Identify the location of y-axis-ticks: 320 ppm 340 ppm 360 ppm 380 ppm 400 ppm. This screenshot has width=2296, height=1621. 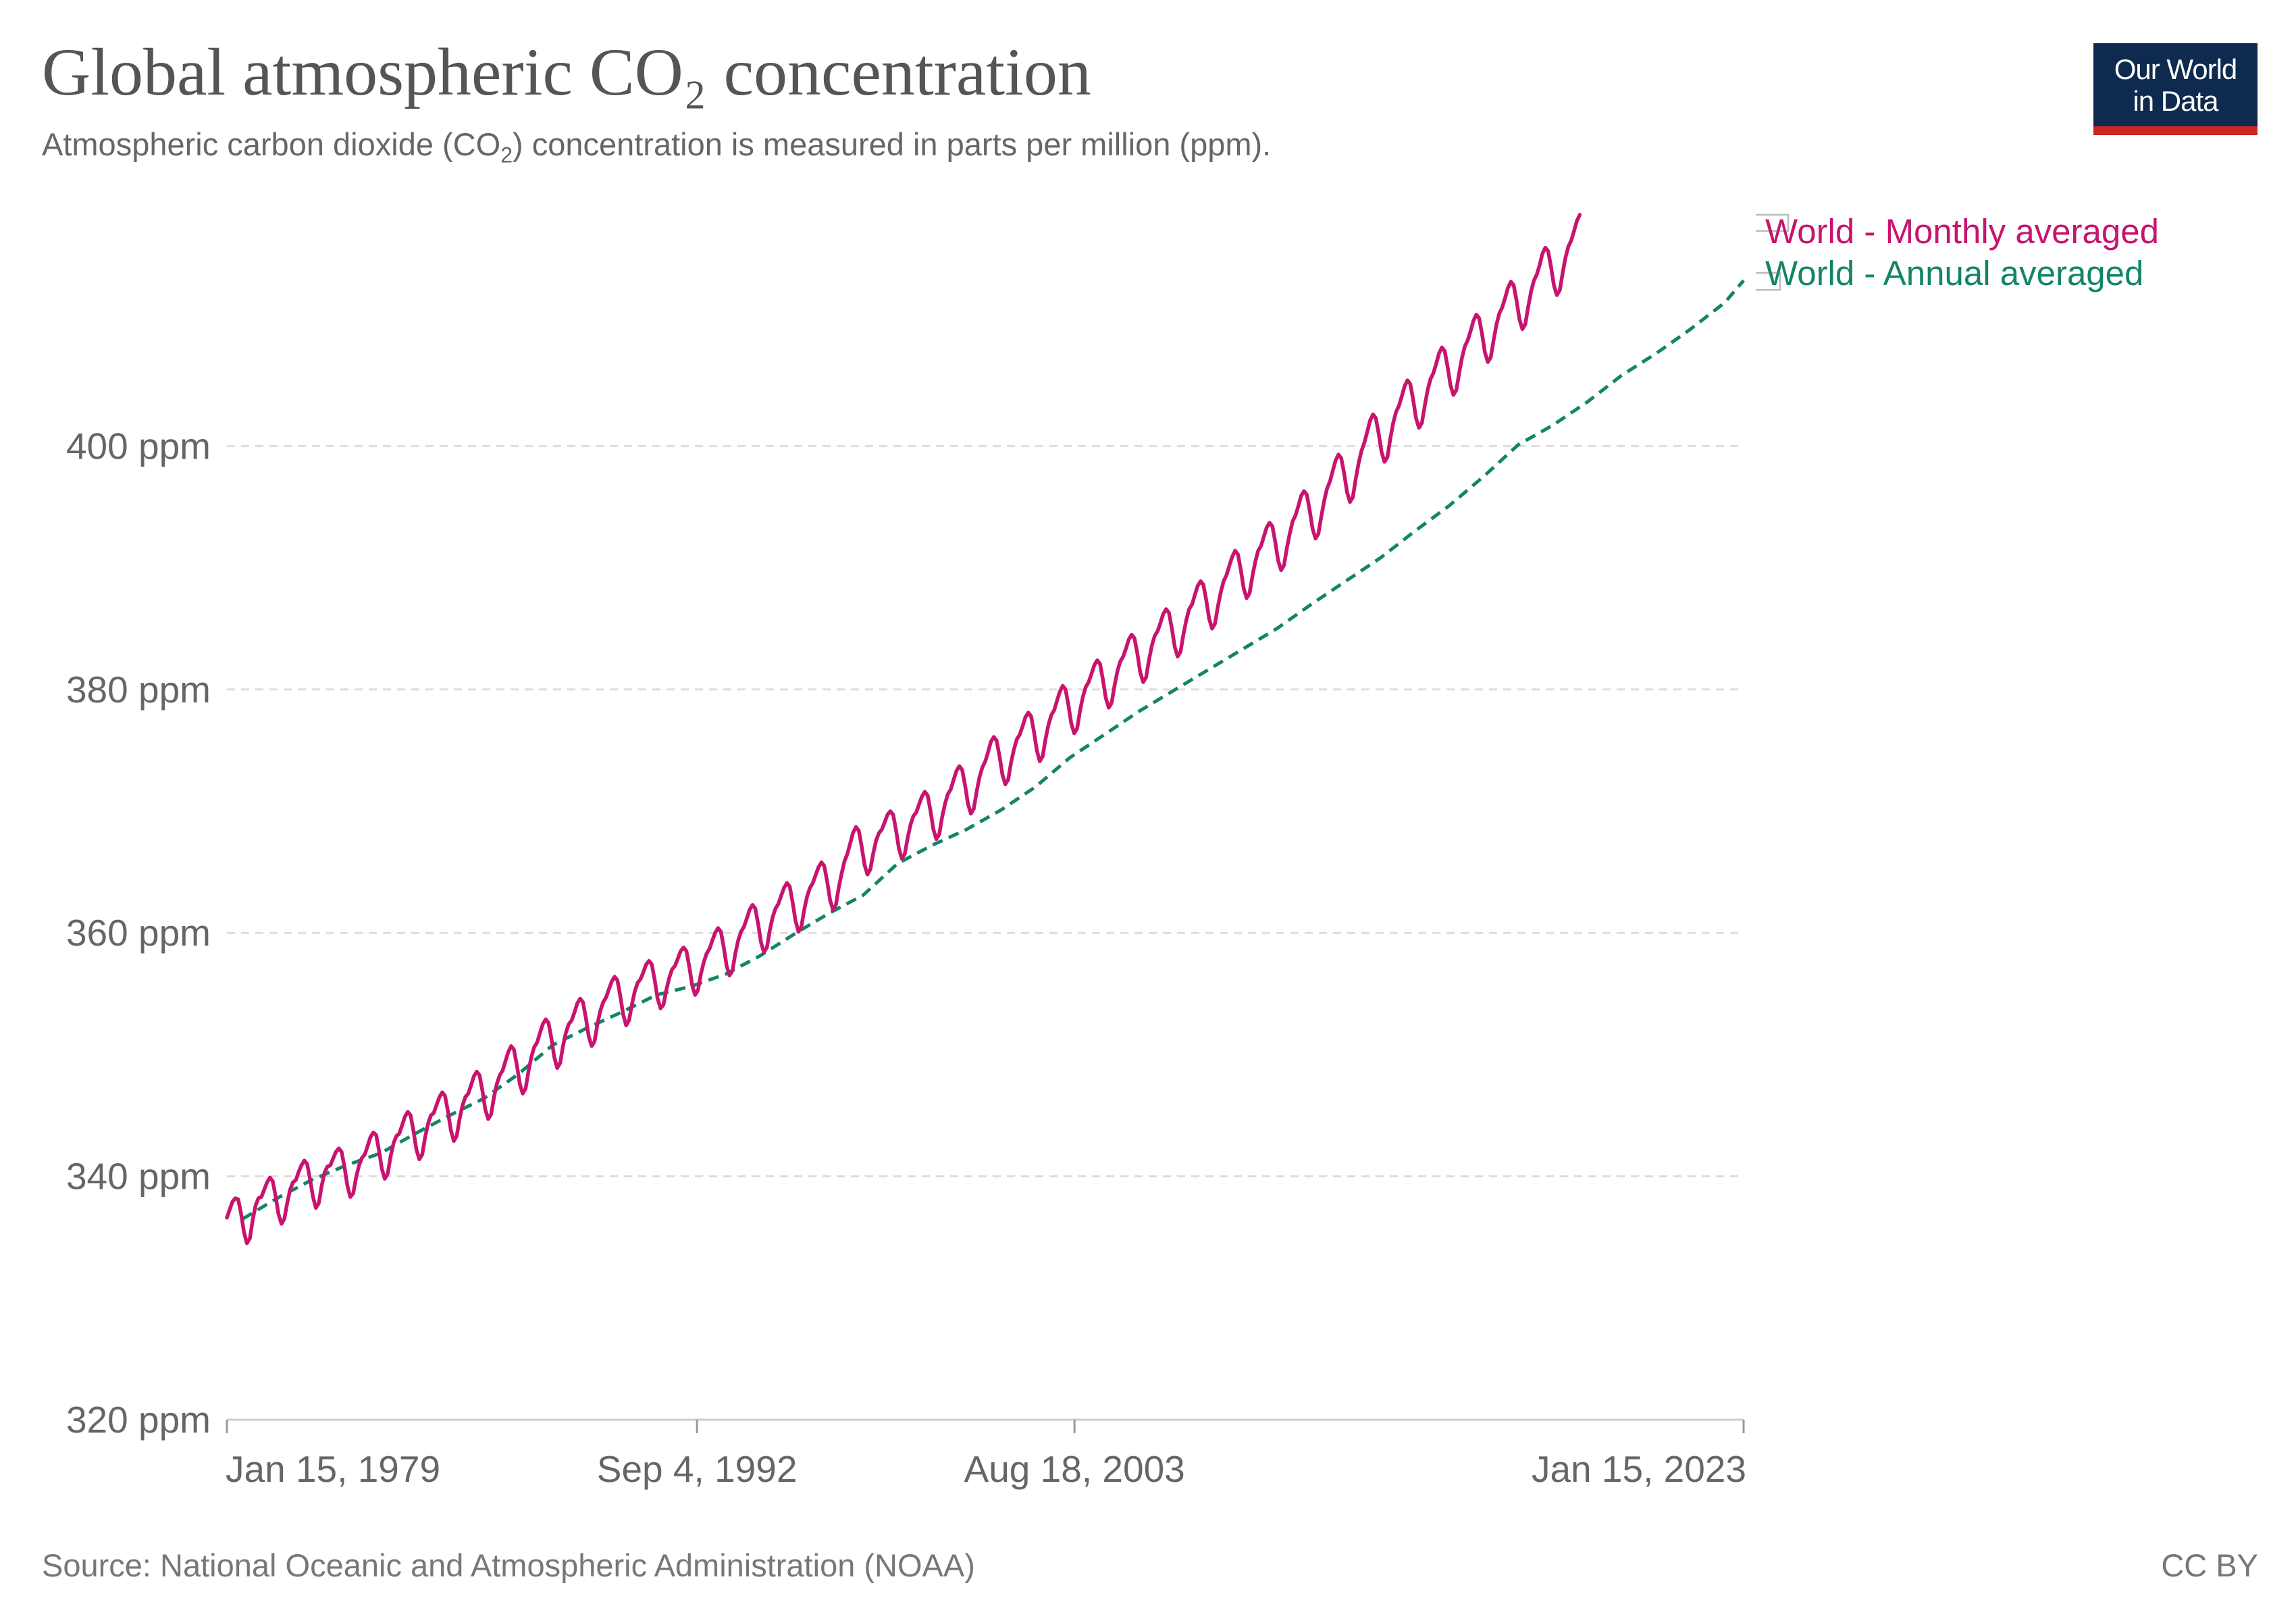
(138, 933).